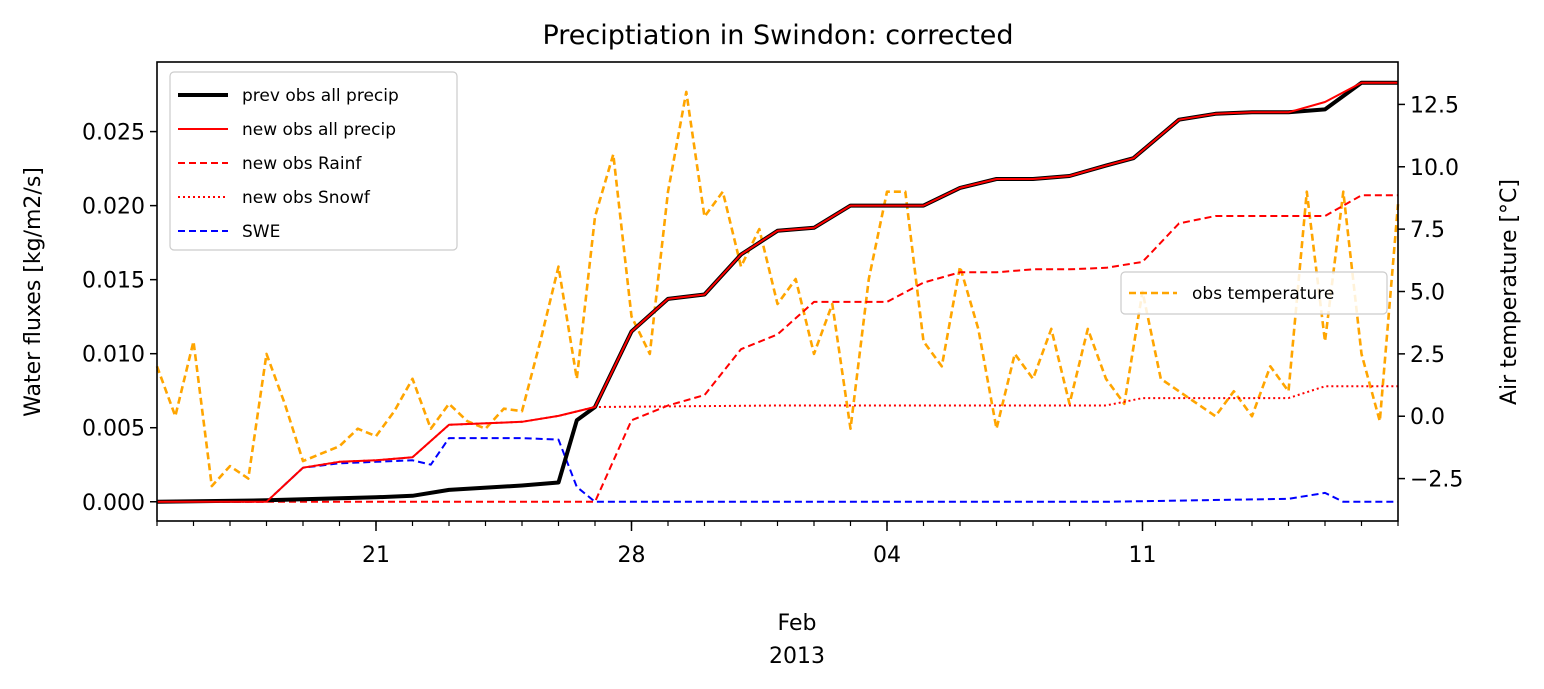 The height and width of the screenshot is (689, 1544). What do you see at coordinates (1427, 417) in the screenshot?
I see `y2-tick-label: 0.0` at bounding box center [1427, 417].